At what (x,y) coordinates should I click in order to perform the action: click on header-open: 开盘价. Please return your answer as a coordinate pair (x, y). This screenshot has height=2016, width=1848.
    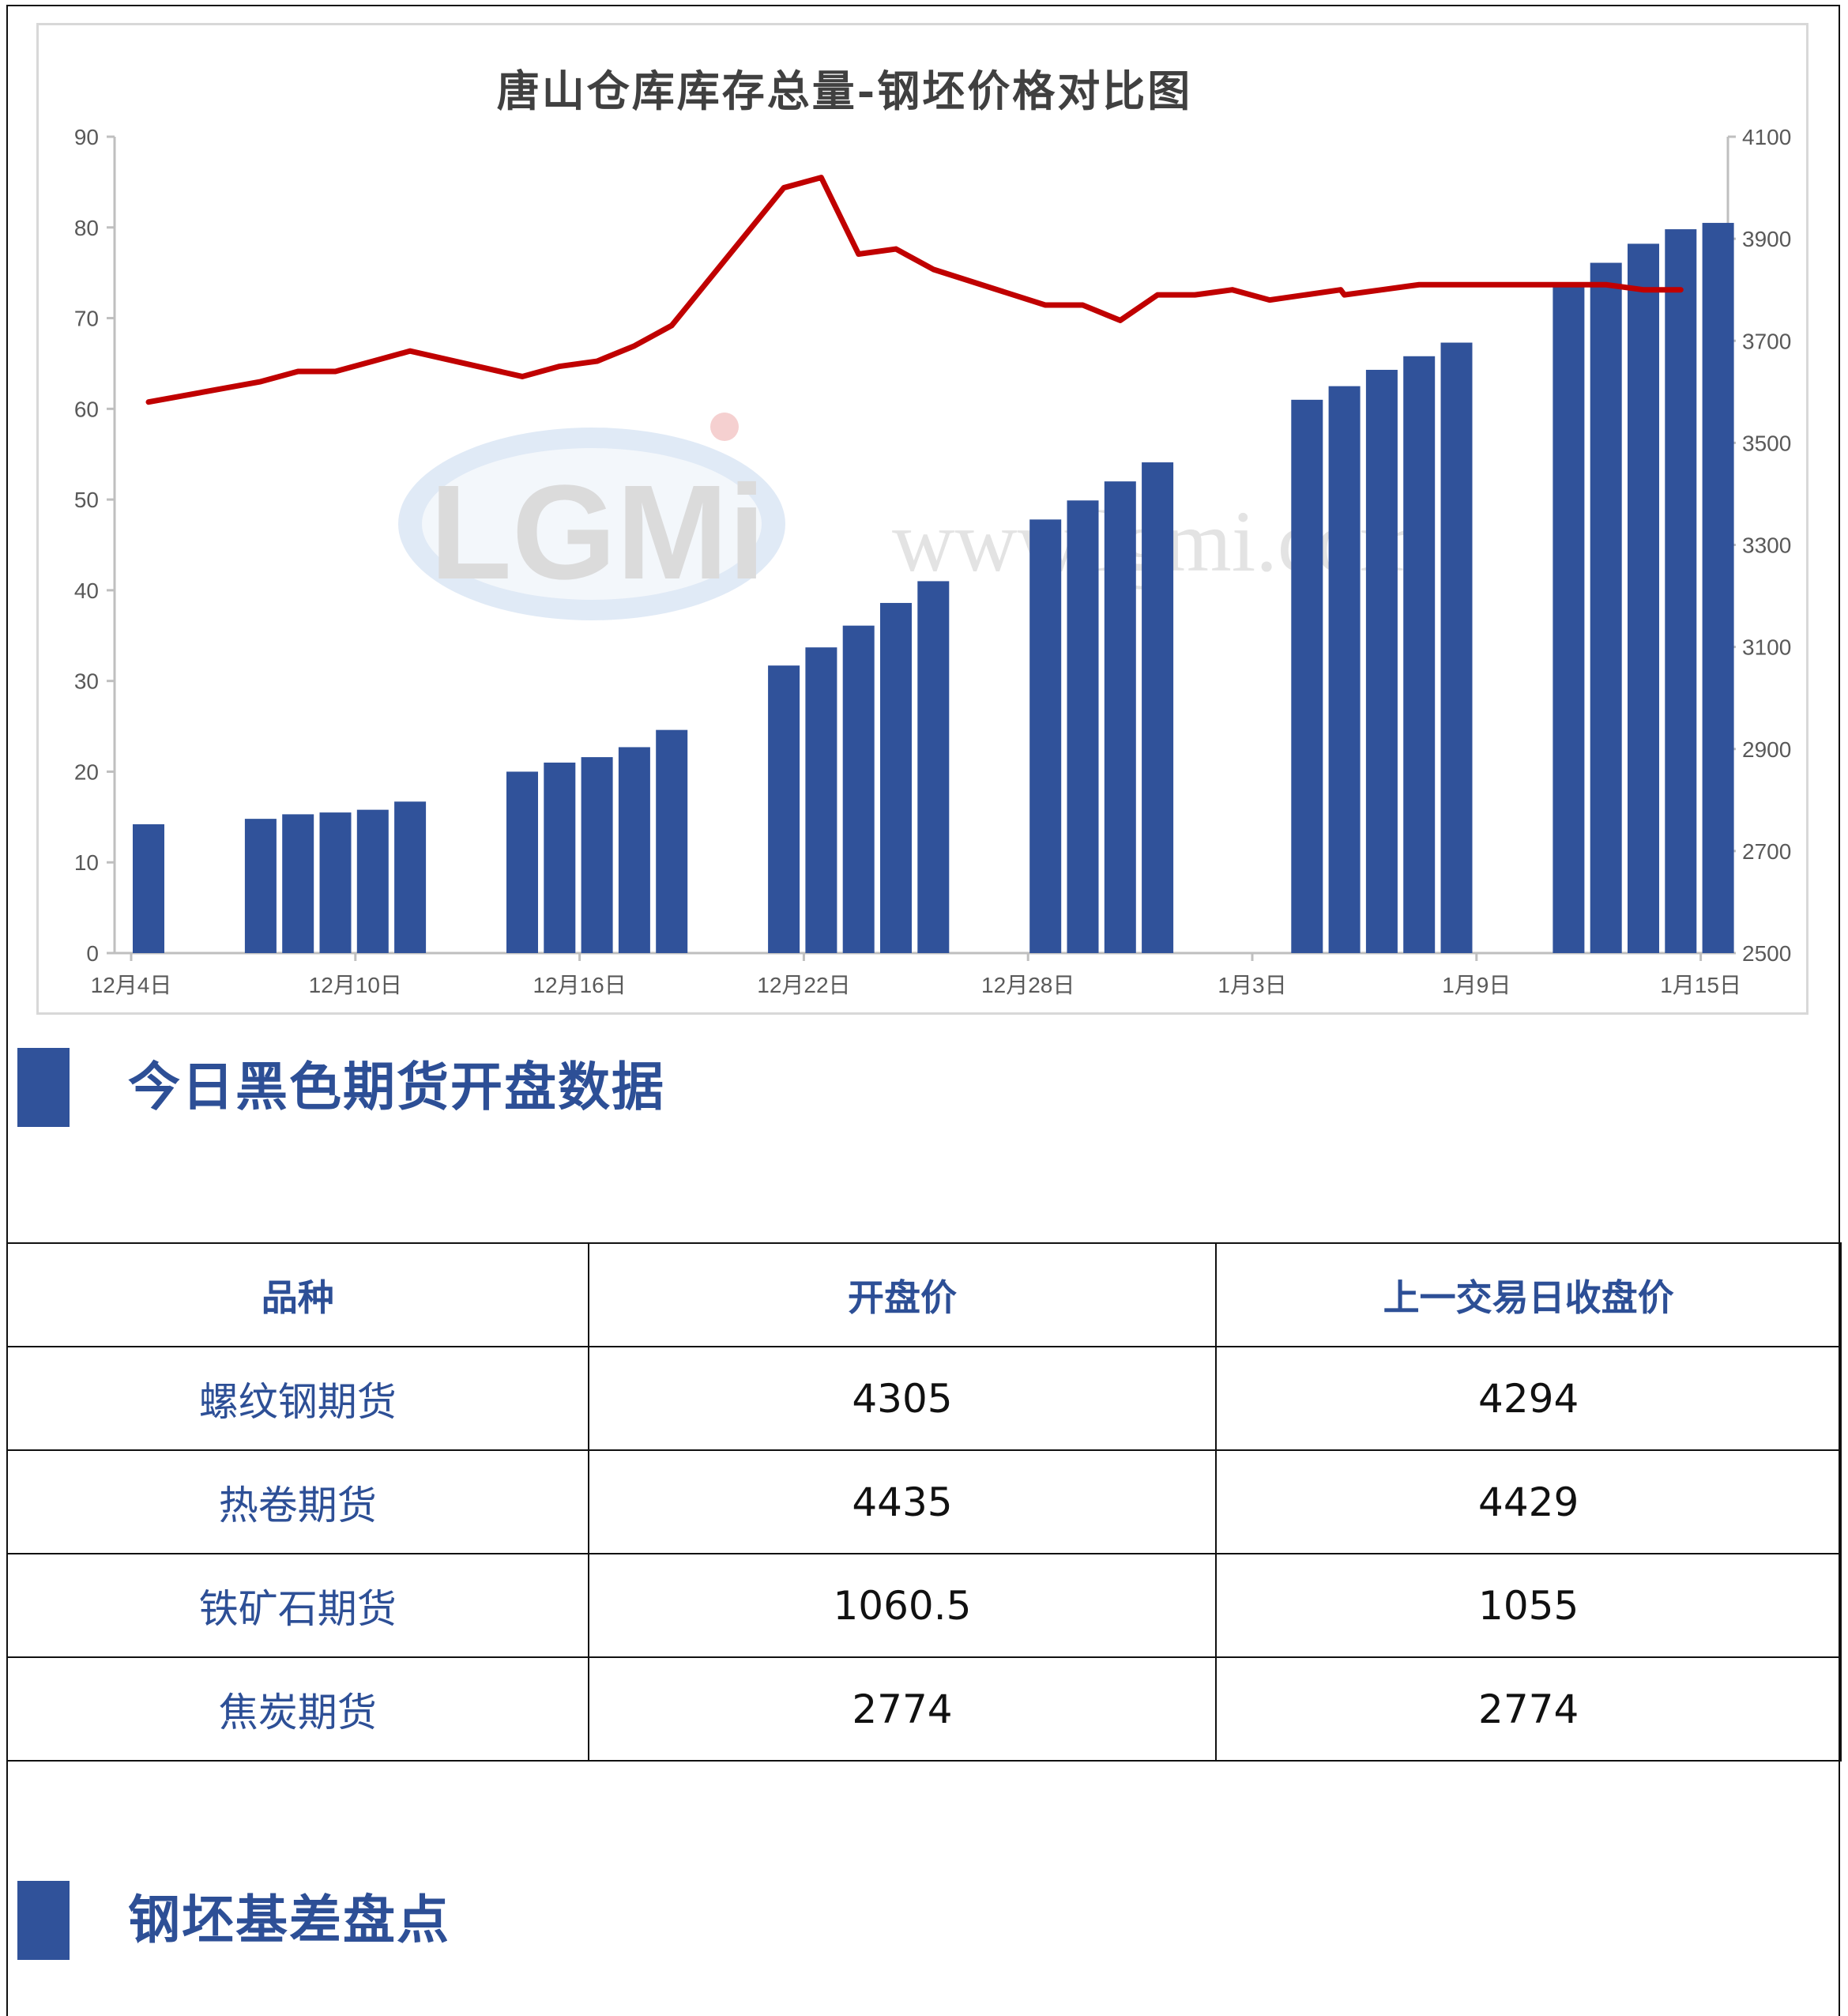
    Looking at the image, I should click on (902, 1294).